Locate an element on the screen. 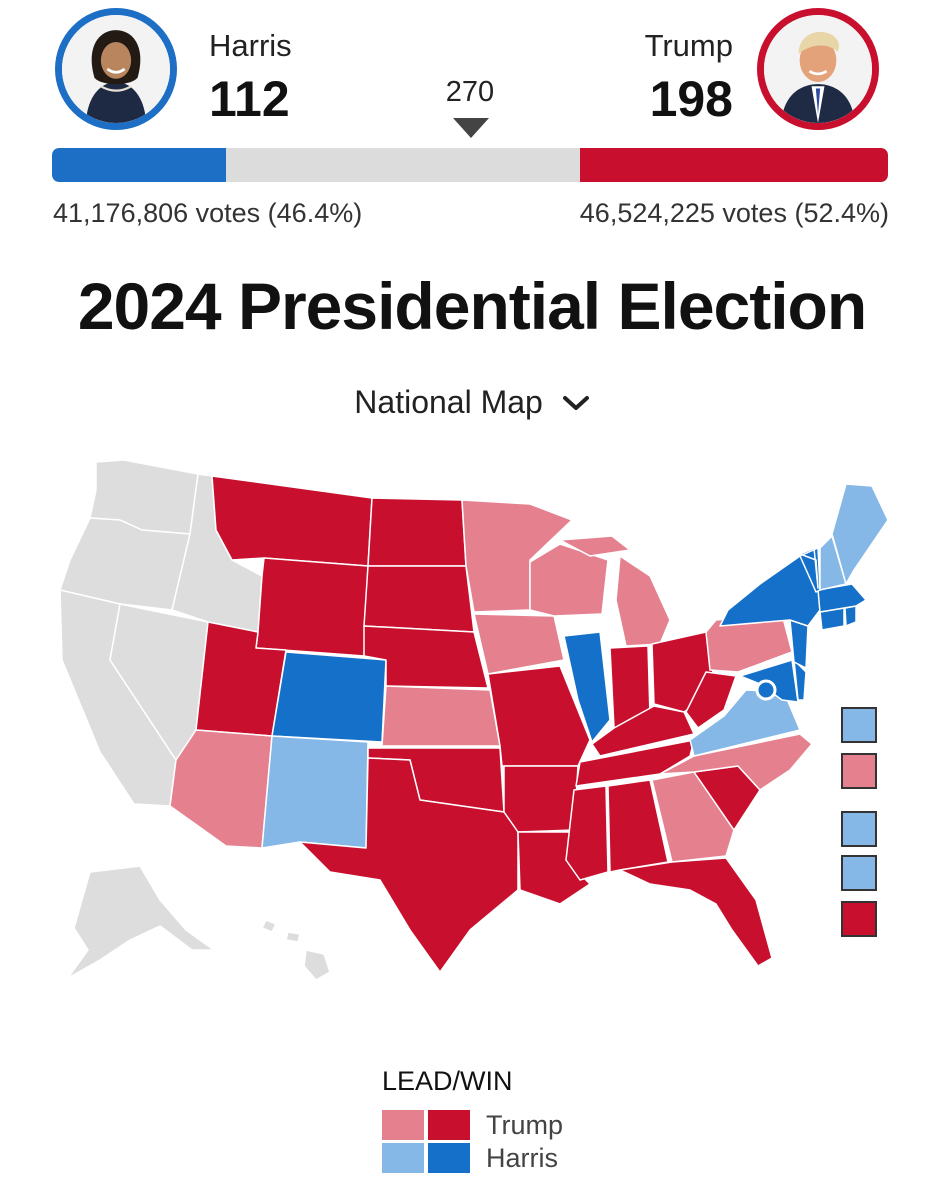 This screenshot has height=1200, width=944. state-ar is located at coordinates (541, 799).